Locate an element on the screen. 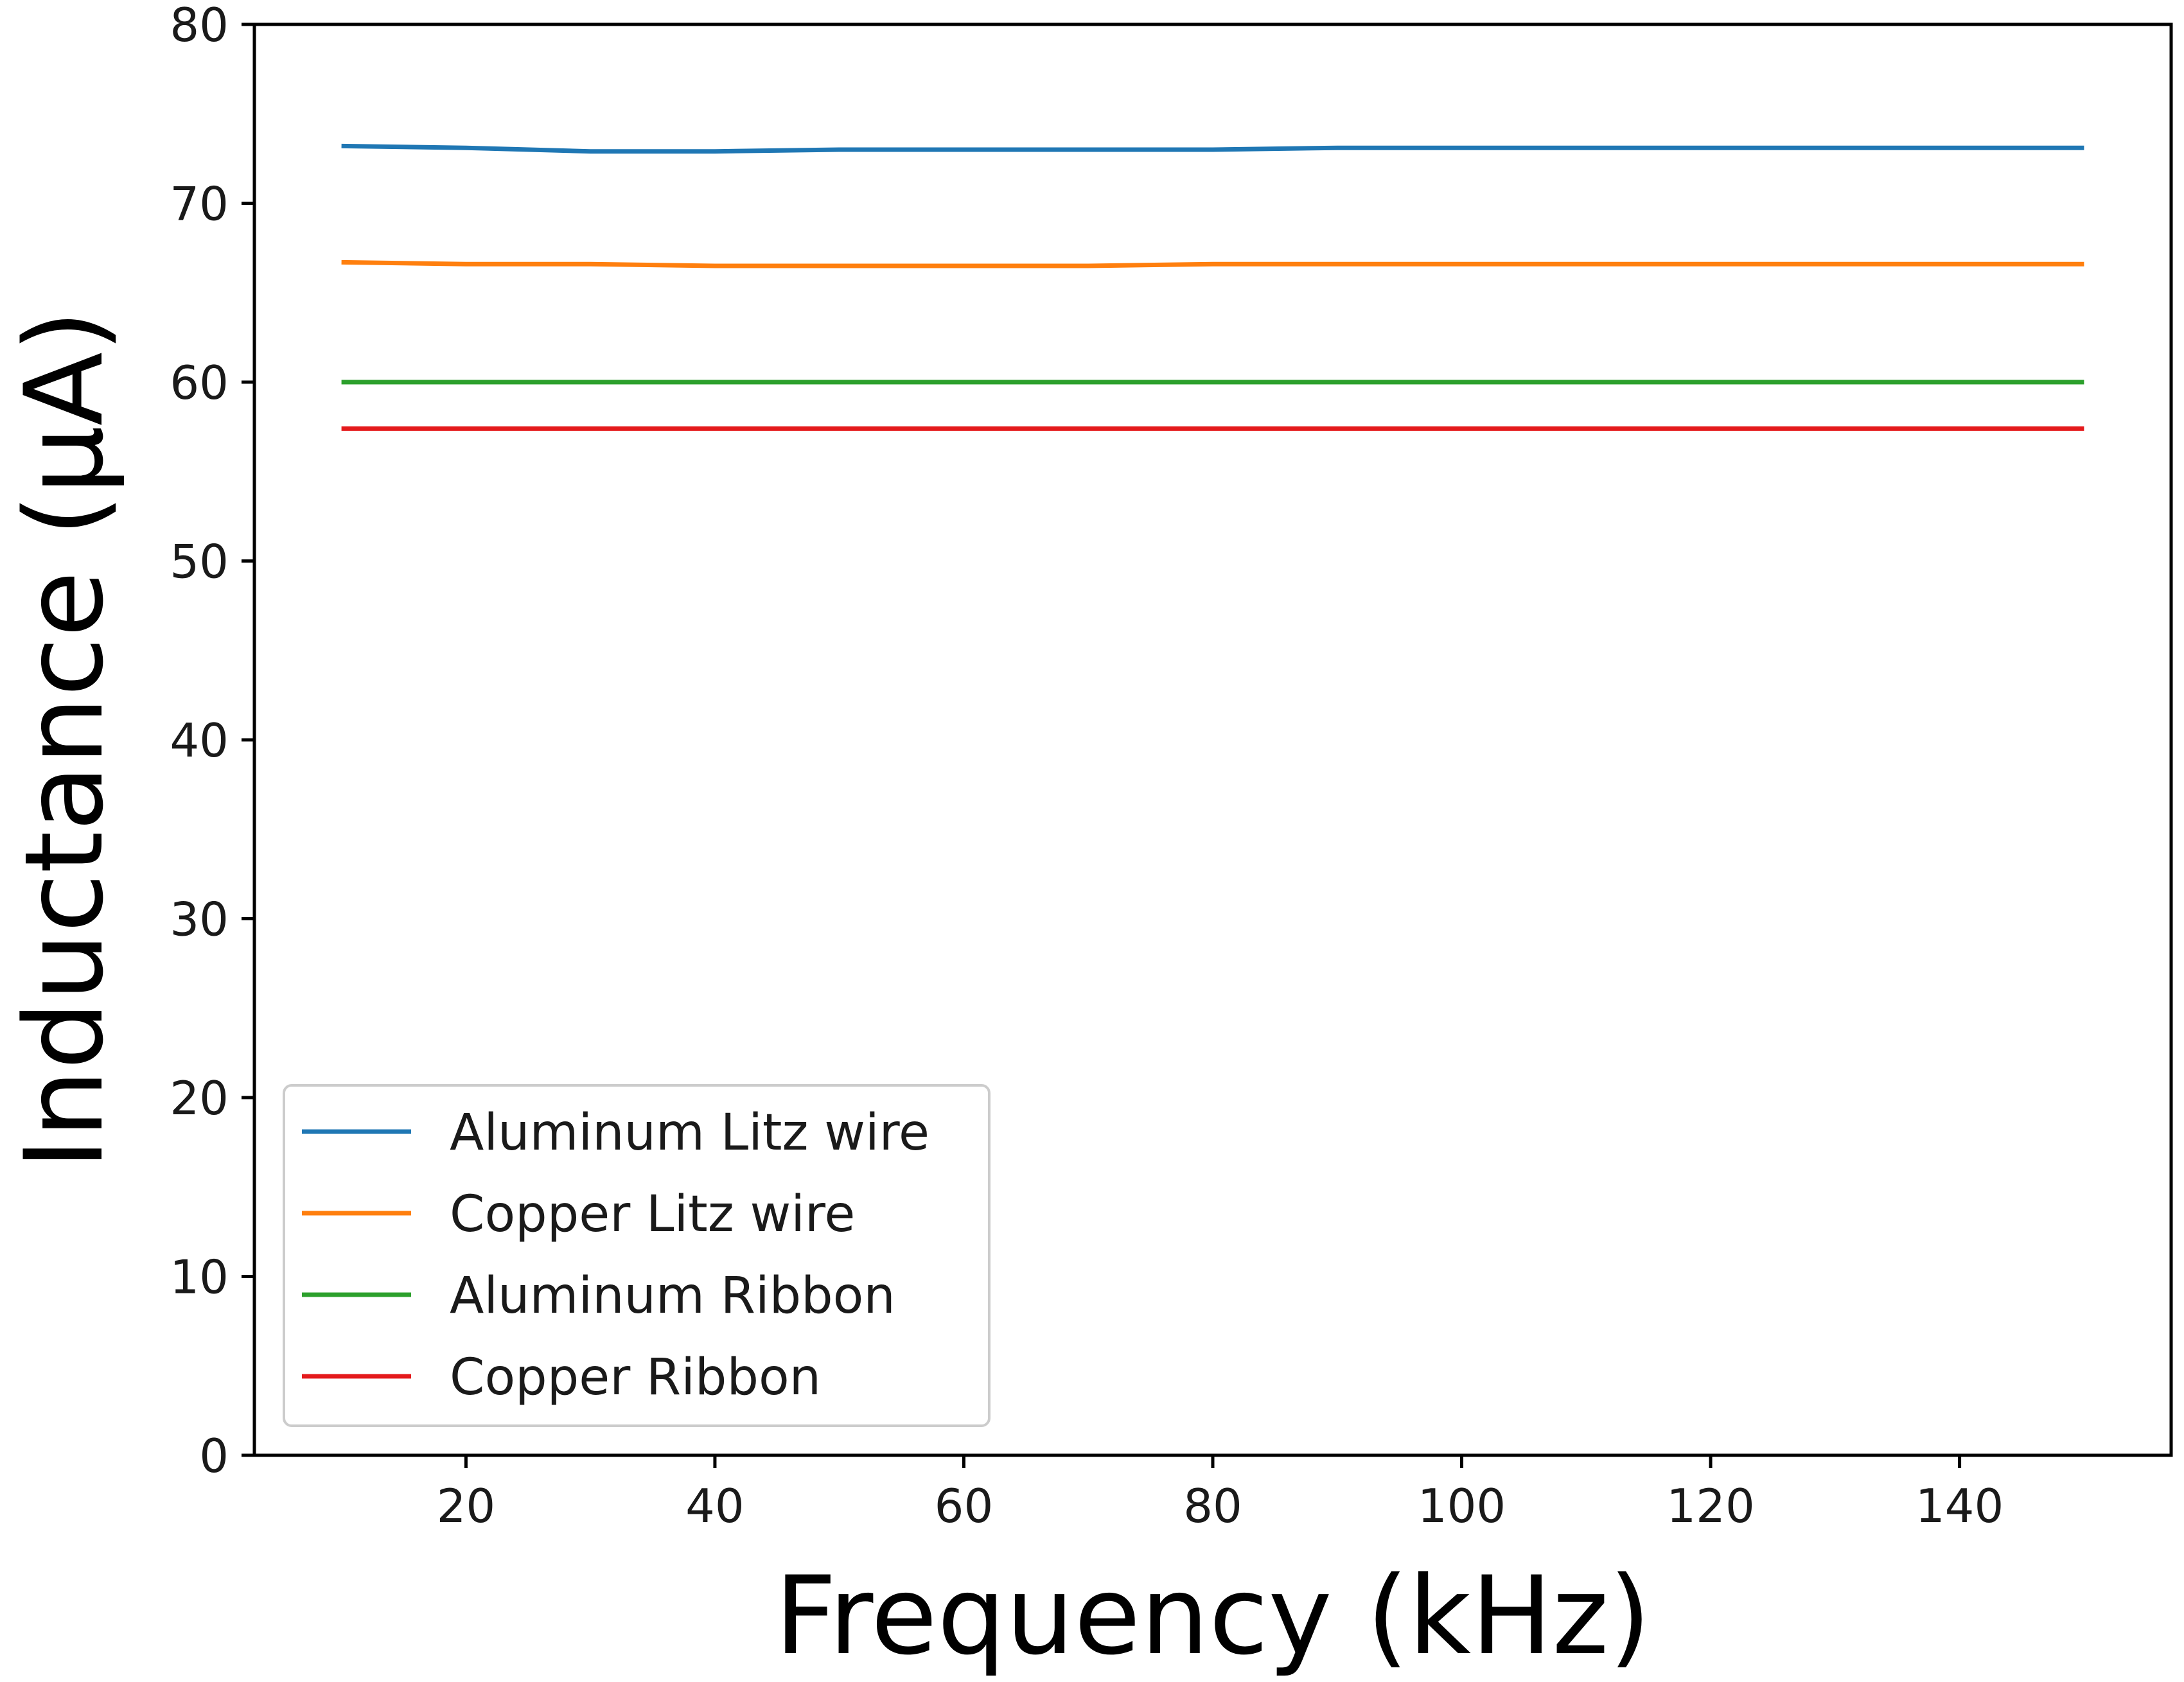 The image size is (2184, 1682). x-tick-label: 60 is located at coordinates (964, 1506).